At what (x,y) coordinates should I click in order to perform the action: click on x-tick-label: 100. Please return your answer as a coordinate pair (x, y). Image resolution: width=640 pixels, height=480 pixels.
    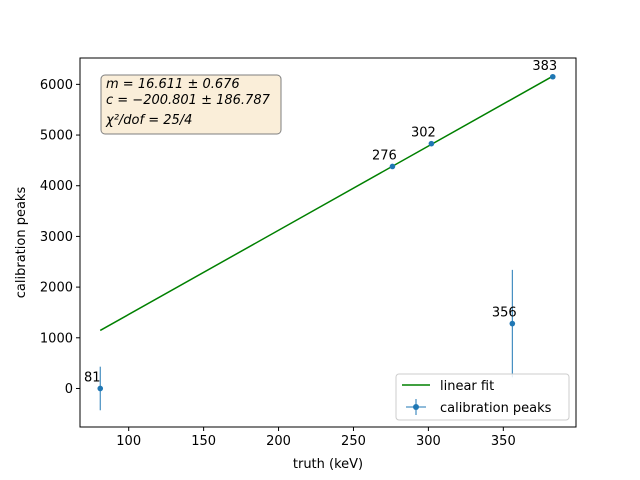
    Looking at the image, I should click on (128, 441).